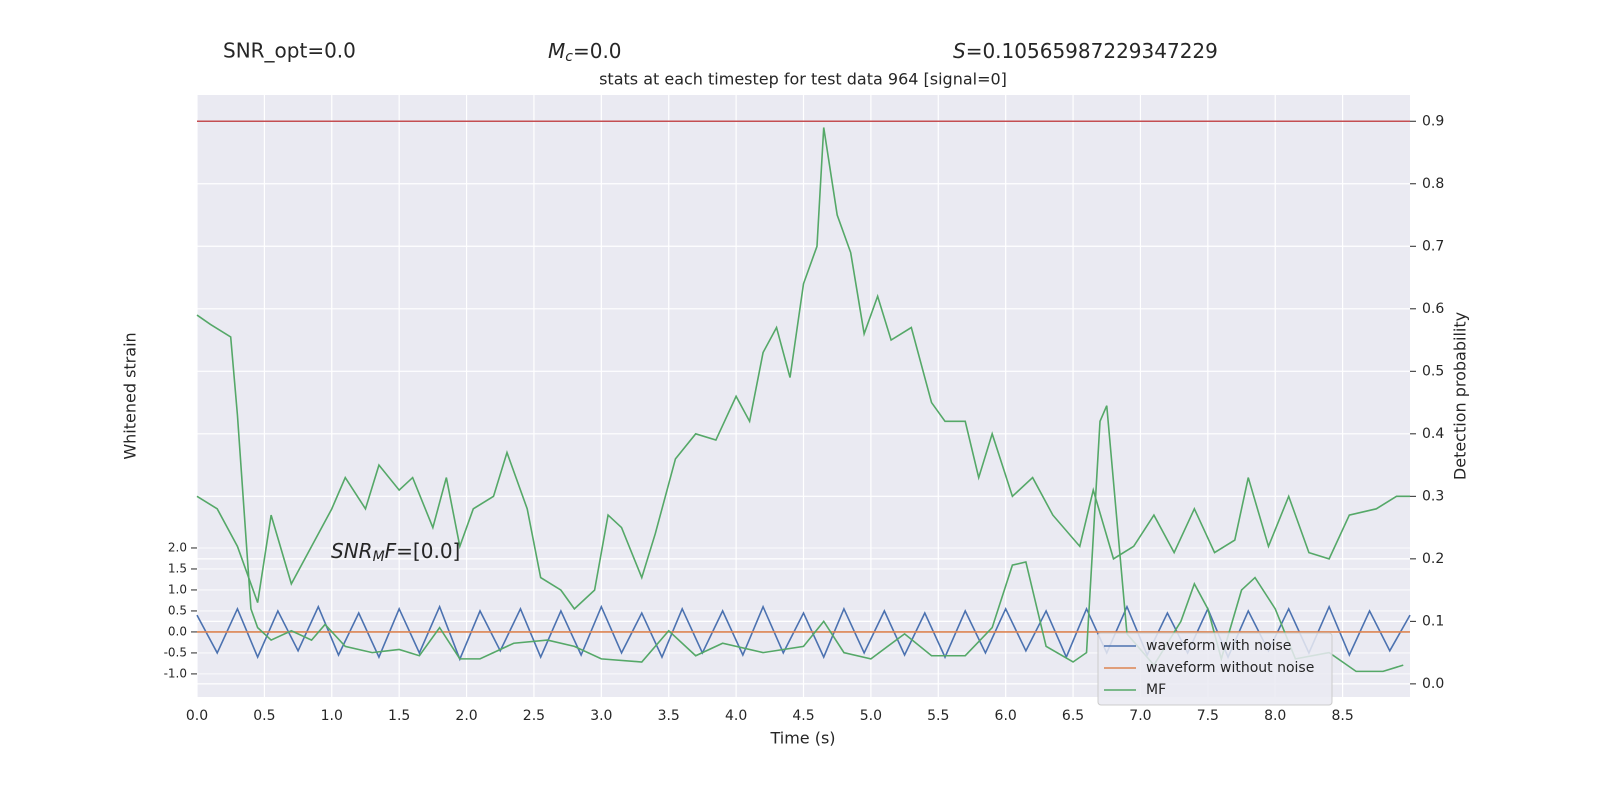 This screenshot has height=800, width=1600. Describe the element at coordinates (1433, 309) in the screenshot. I see `y2-tick-label: 0.6` at that location.